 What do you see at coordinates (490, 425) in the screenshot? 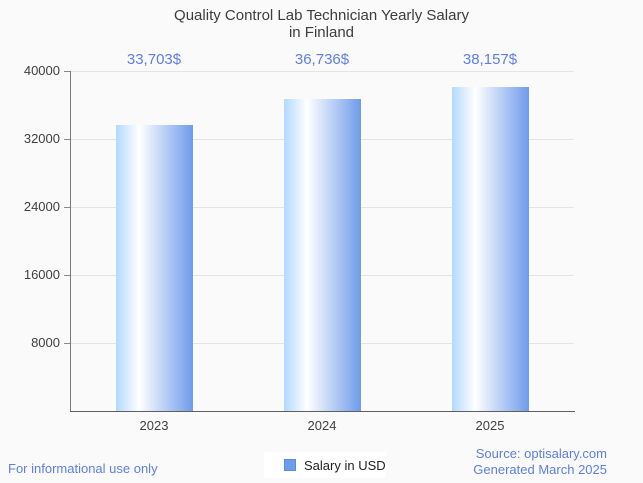
I see `x-axis-label: 2025` at bounding box center [490, 425].